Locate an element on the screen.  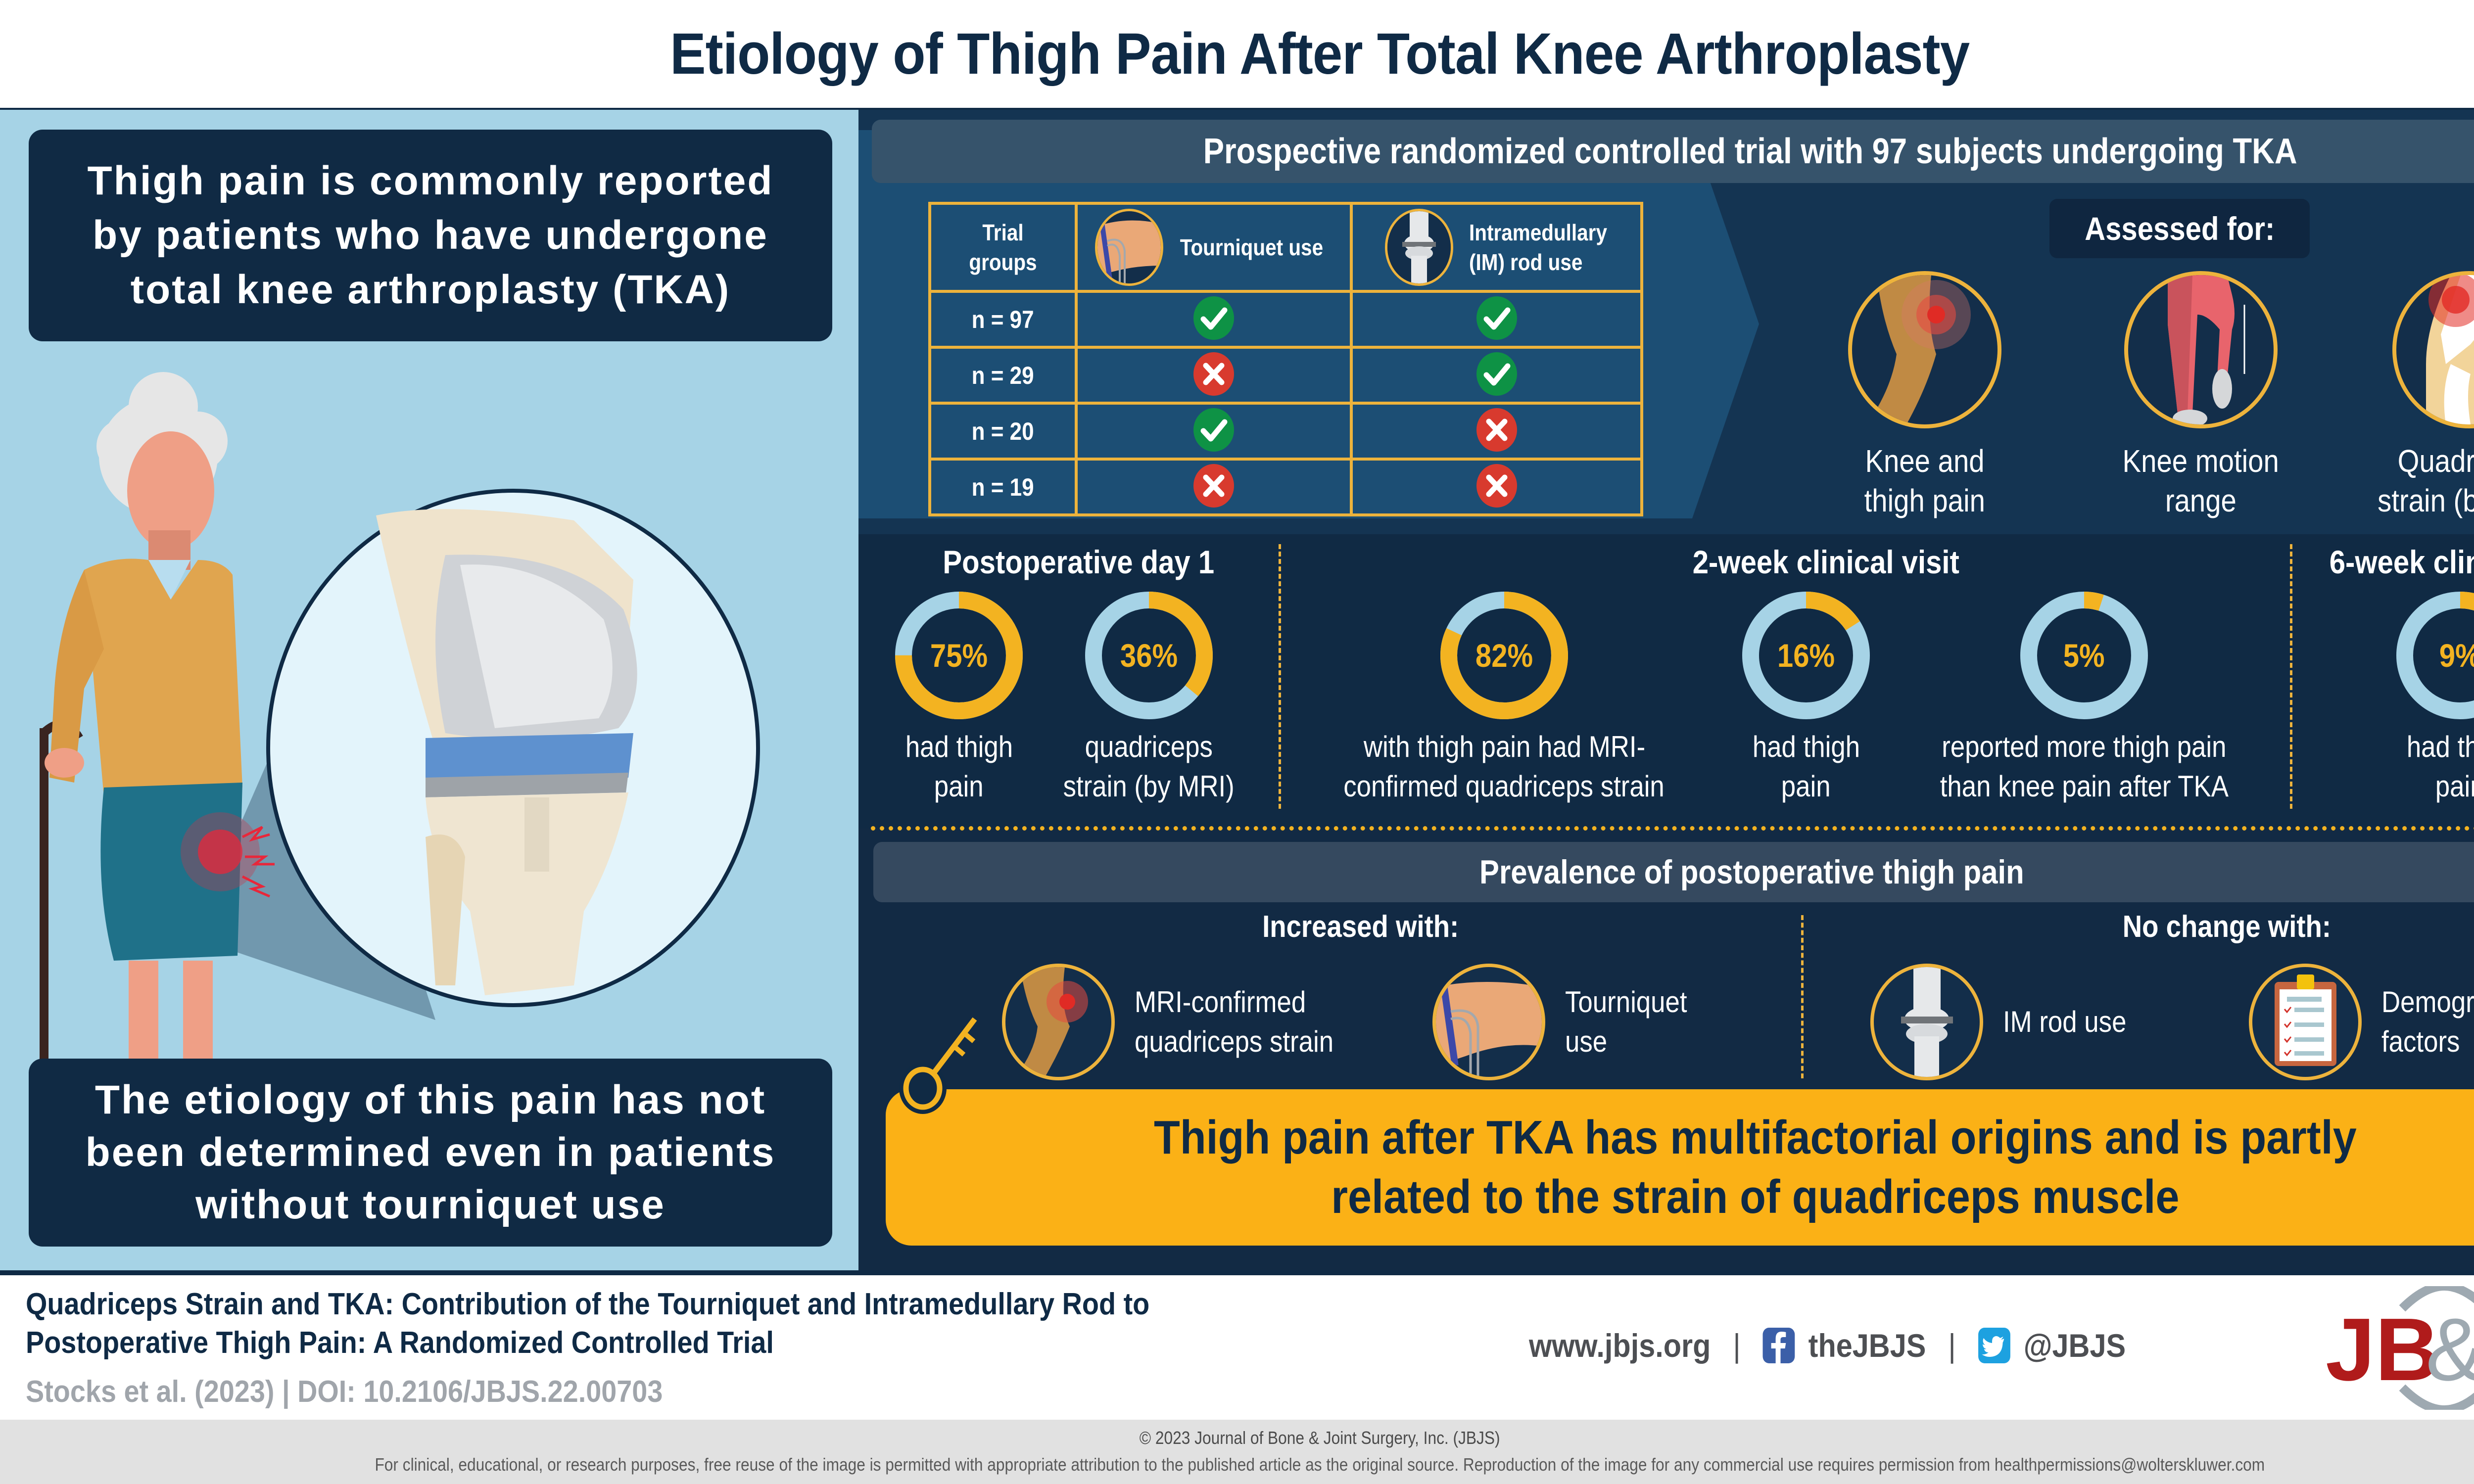
factor-tourniquet: Tourniquet use is located at coordinates (1568, 1022).